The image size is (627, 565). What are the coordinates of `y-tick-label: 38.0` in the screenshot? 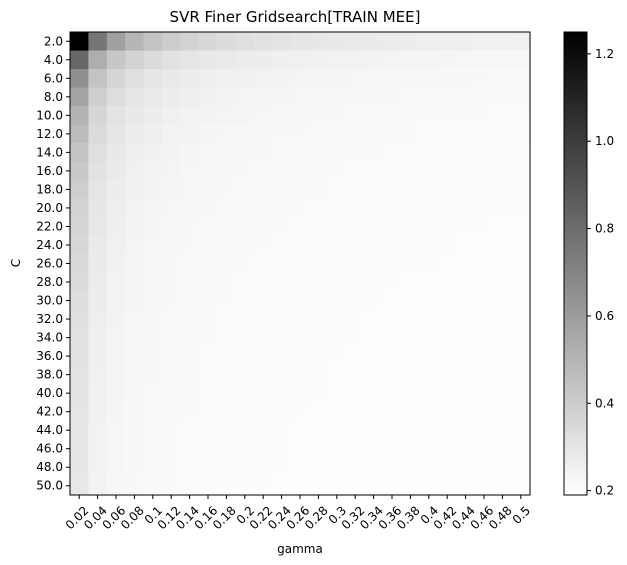 It's located at (49, 375).